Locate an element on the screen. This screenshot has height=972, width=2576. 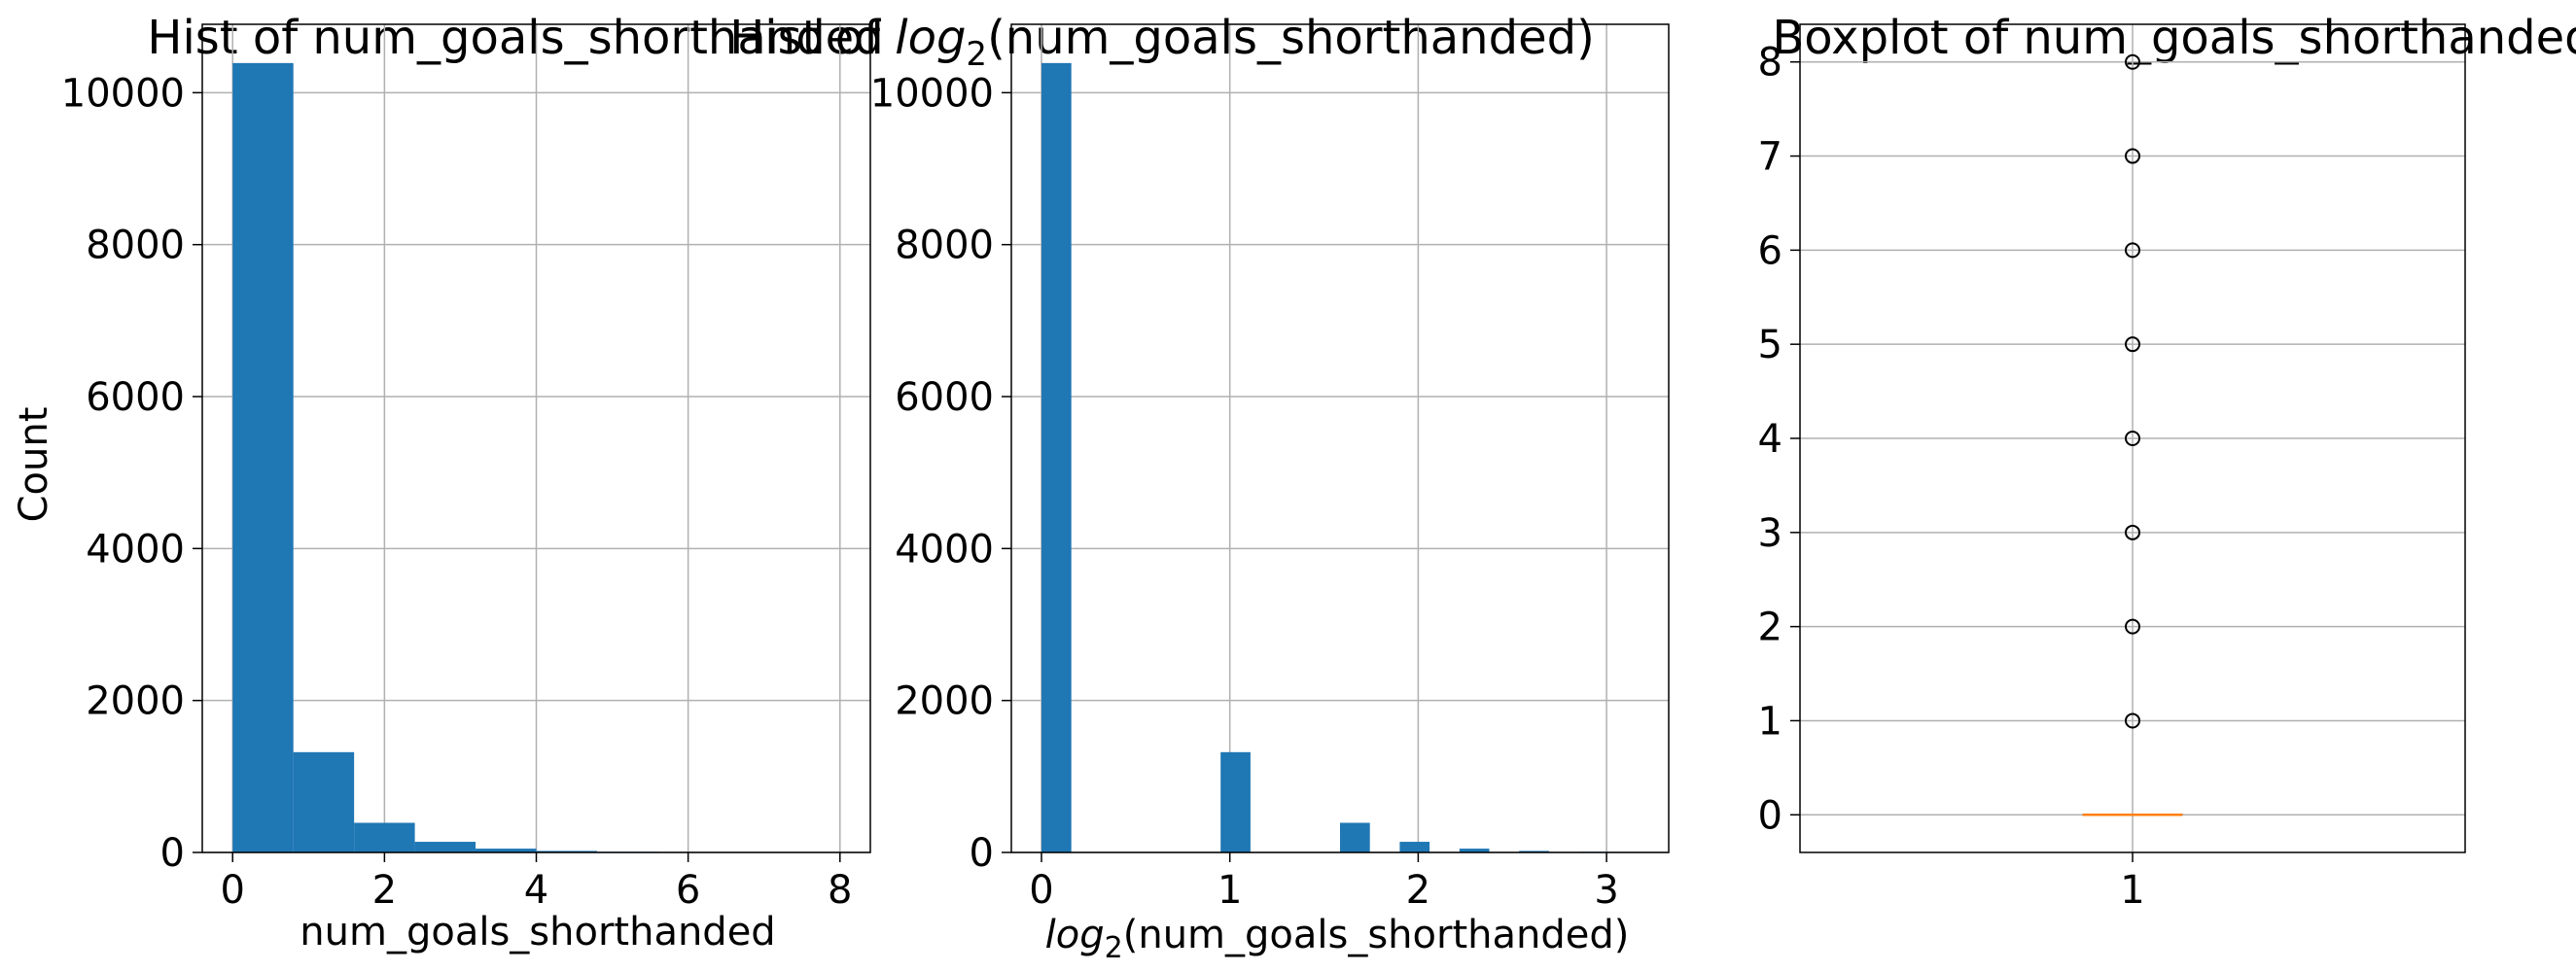
panel-title: Hist of num_goals_shorthanded is located at coordinates (515, 38).